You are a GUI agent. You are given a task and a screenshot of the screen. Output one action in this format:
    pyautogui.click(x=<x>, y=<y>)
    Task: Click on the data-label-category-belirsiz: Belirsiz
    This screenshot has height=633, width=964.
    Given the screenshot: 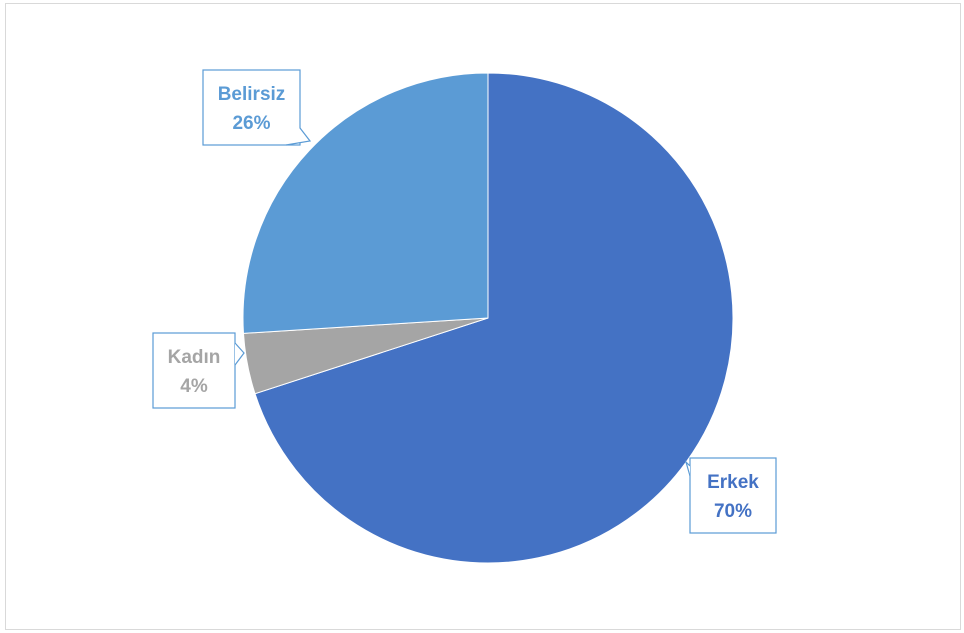 What is the action you would take?
    pyautogui.click(x=252, y=94)
    